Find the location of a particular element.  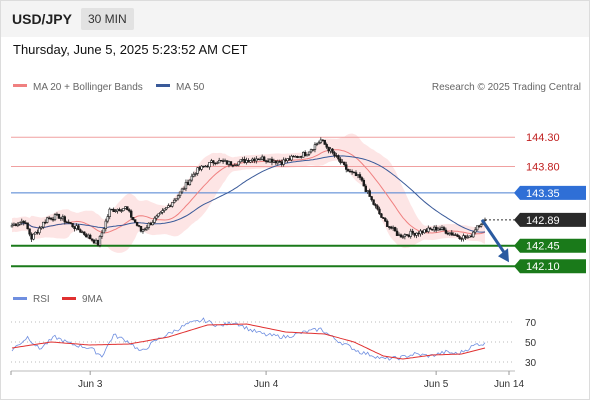

header-bar: USD/JPY 30 MIN is located at coordinates (295, 19).